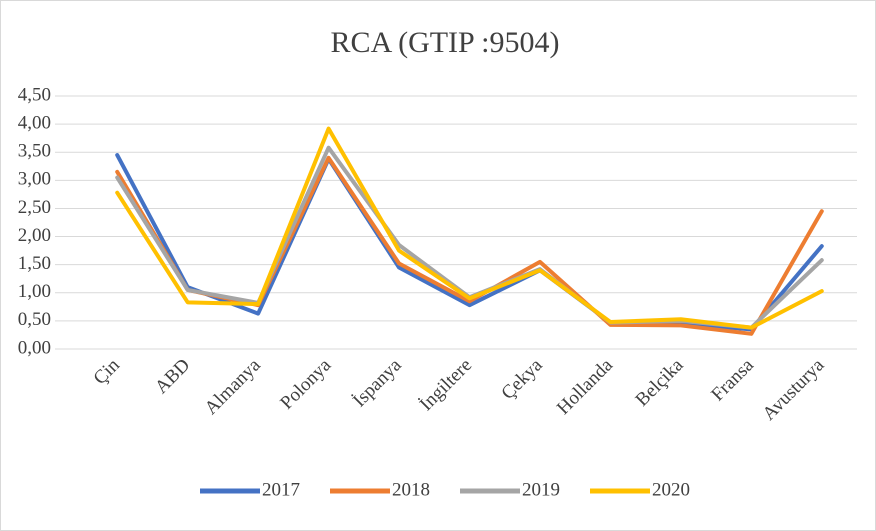 The width and height of the screenshot is (876, 531). Describe the element at coordinates (34, 122) in the screenshot. I see `y-tick-label: 4,00` at that location.